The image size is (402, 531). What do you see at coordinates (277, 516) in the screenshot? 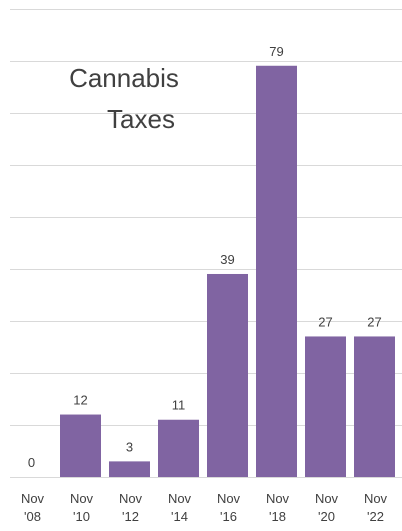
I see `x-tick-label: '18` at bounding box center [277, 516].